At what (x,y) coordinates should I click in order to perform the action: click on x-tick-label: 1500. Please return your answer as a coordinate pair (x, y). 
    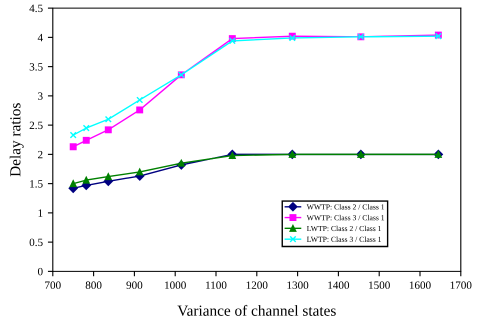
    Looking at the image, I should click on (379, 285).